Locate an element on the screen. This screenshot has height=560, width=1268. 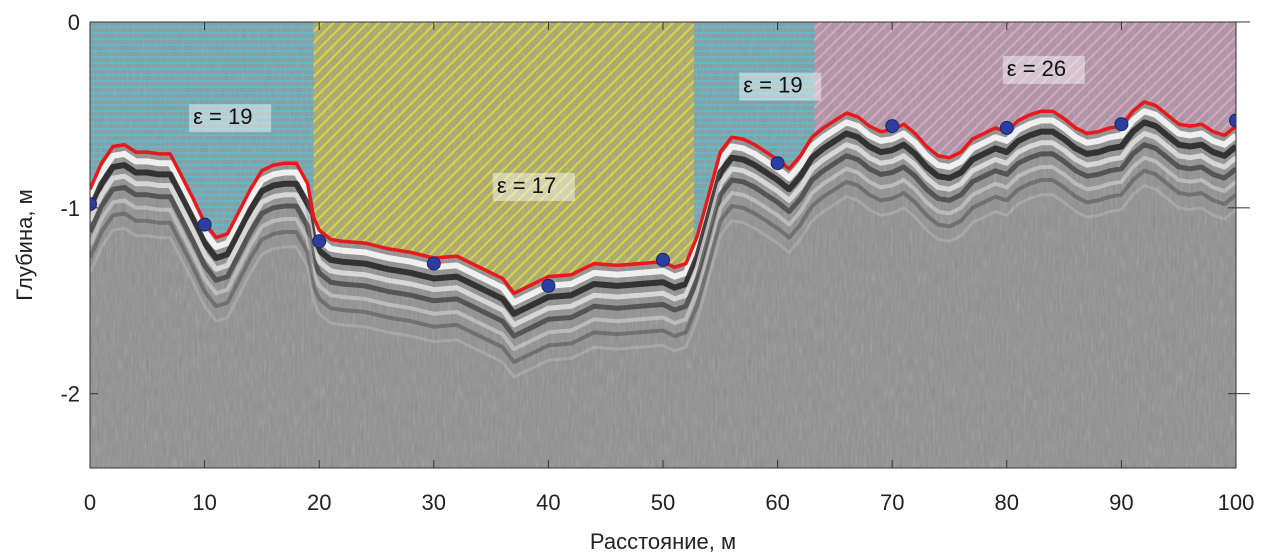
zone-label-3: ε = 26 is located at coordinates (1036, 68).